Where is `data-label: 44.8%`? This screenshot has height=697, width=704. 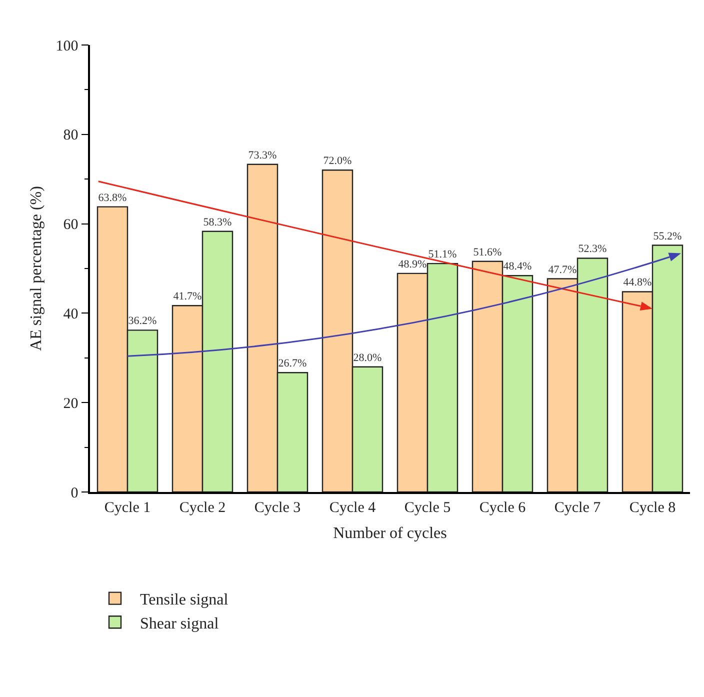
data-label: 44.8% is located at coordinates (637, 282).